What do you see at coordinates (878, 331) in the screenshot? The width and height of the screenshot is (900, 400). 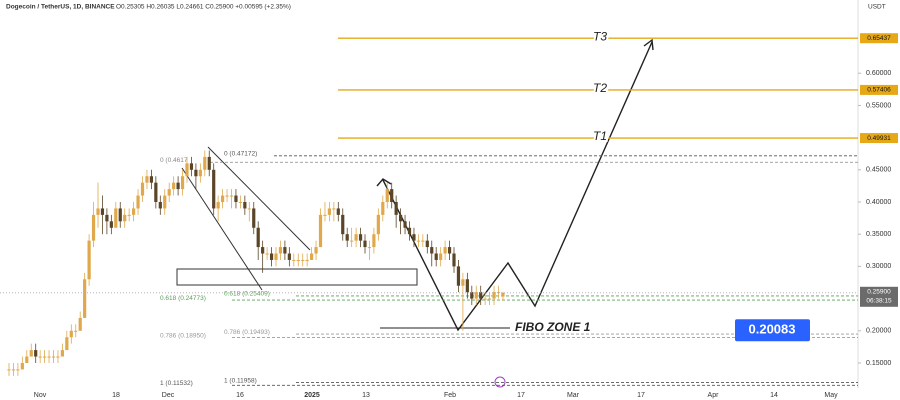 I see `y-tick-label: 0.20000` at bounding box center [878, 331].